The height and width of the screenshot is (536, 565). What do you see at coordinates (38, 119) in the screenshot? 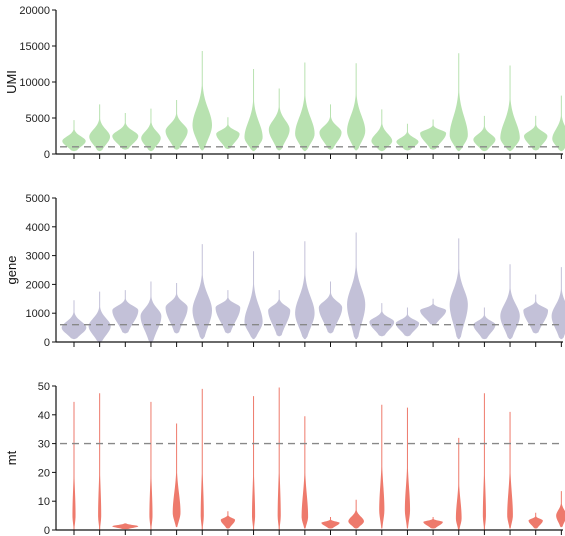
I see `y-tick-label-UMI-5000: 5000` at bounding box center [38, 119].